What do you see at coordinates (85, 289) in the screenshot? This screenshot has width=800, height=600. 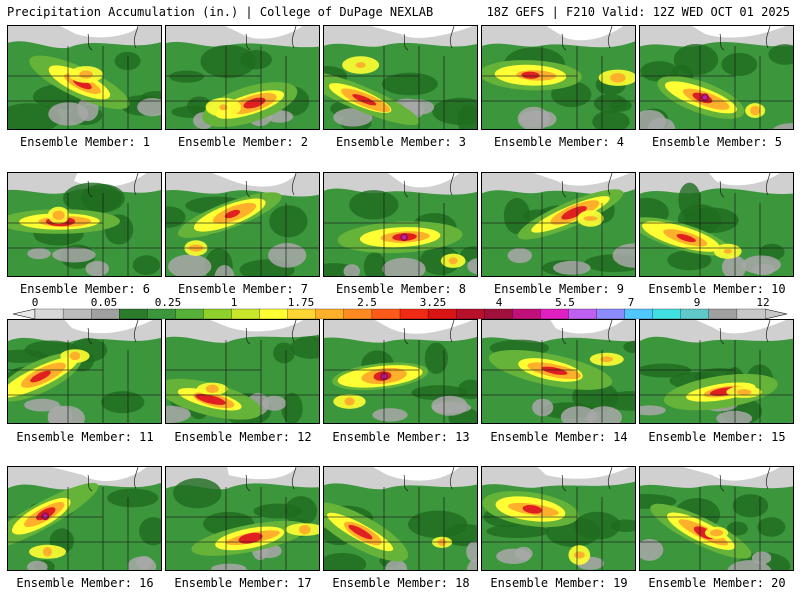 I see `ensemble-member-label: Ensemble Member: 6` at bounding box center [85, 289].